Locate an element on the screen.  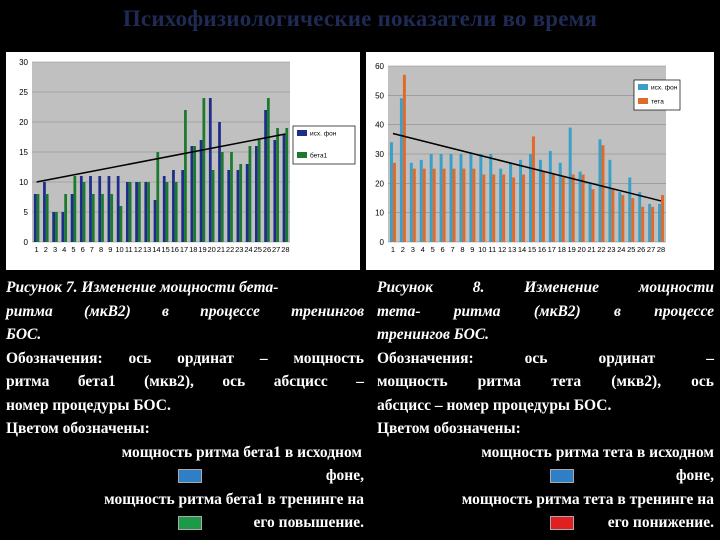
legend-label: бета1 is located at coordinates (319, 156).